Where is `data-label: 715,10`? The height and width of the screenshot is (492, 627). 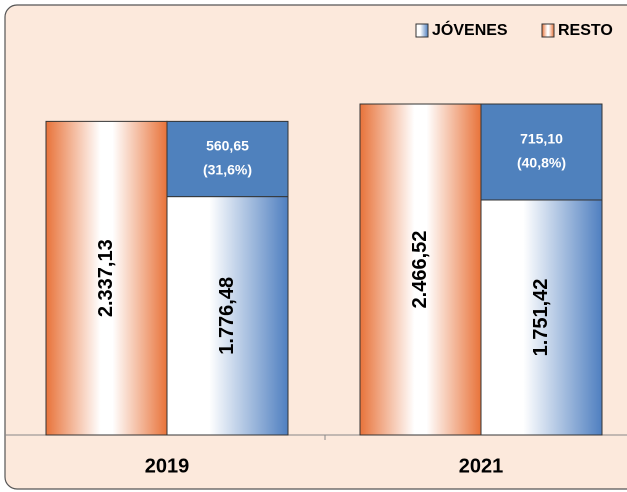 data-label: 715,10 is located at coordinates (541, 139).